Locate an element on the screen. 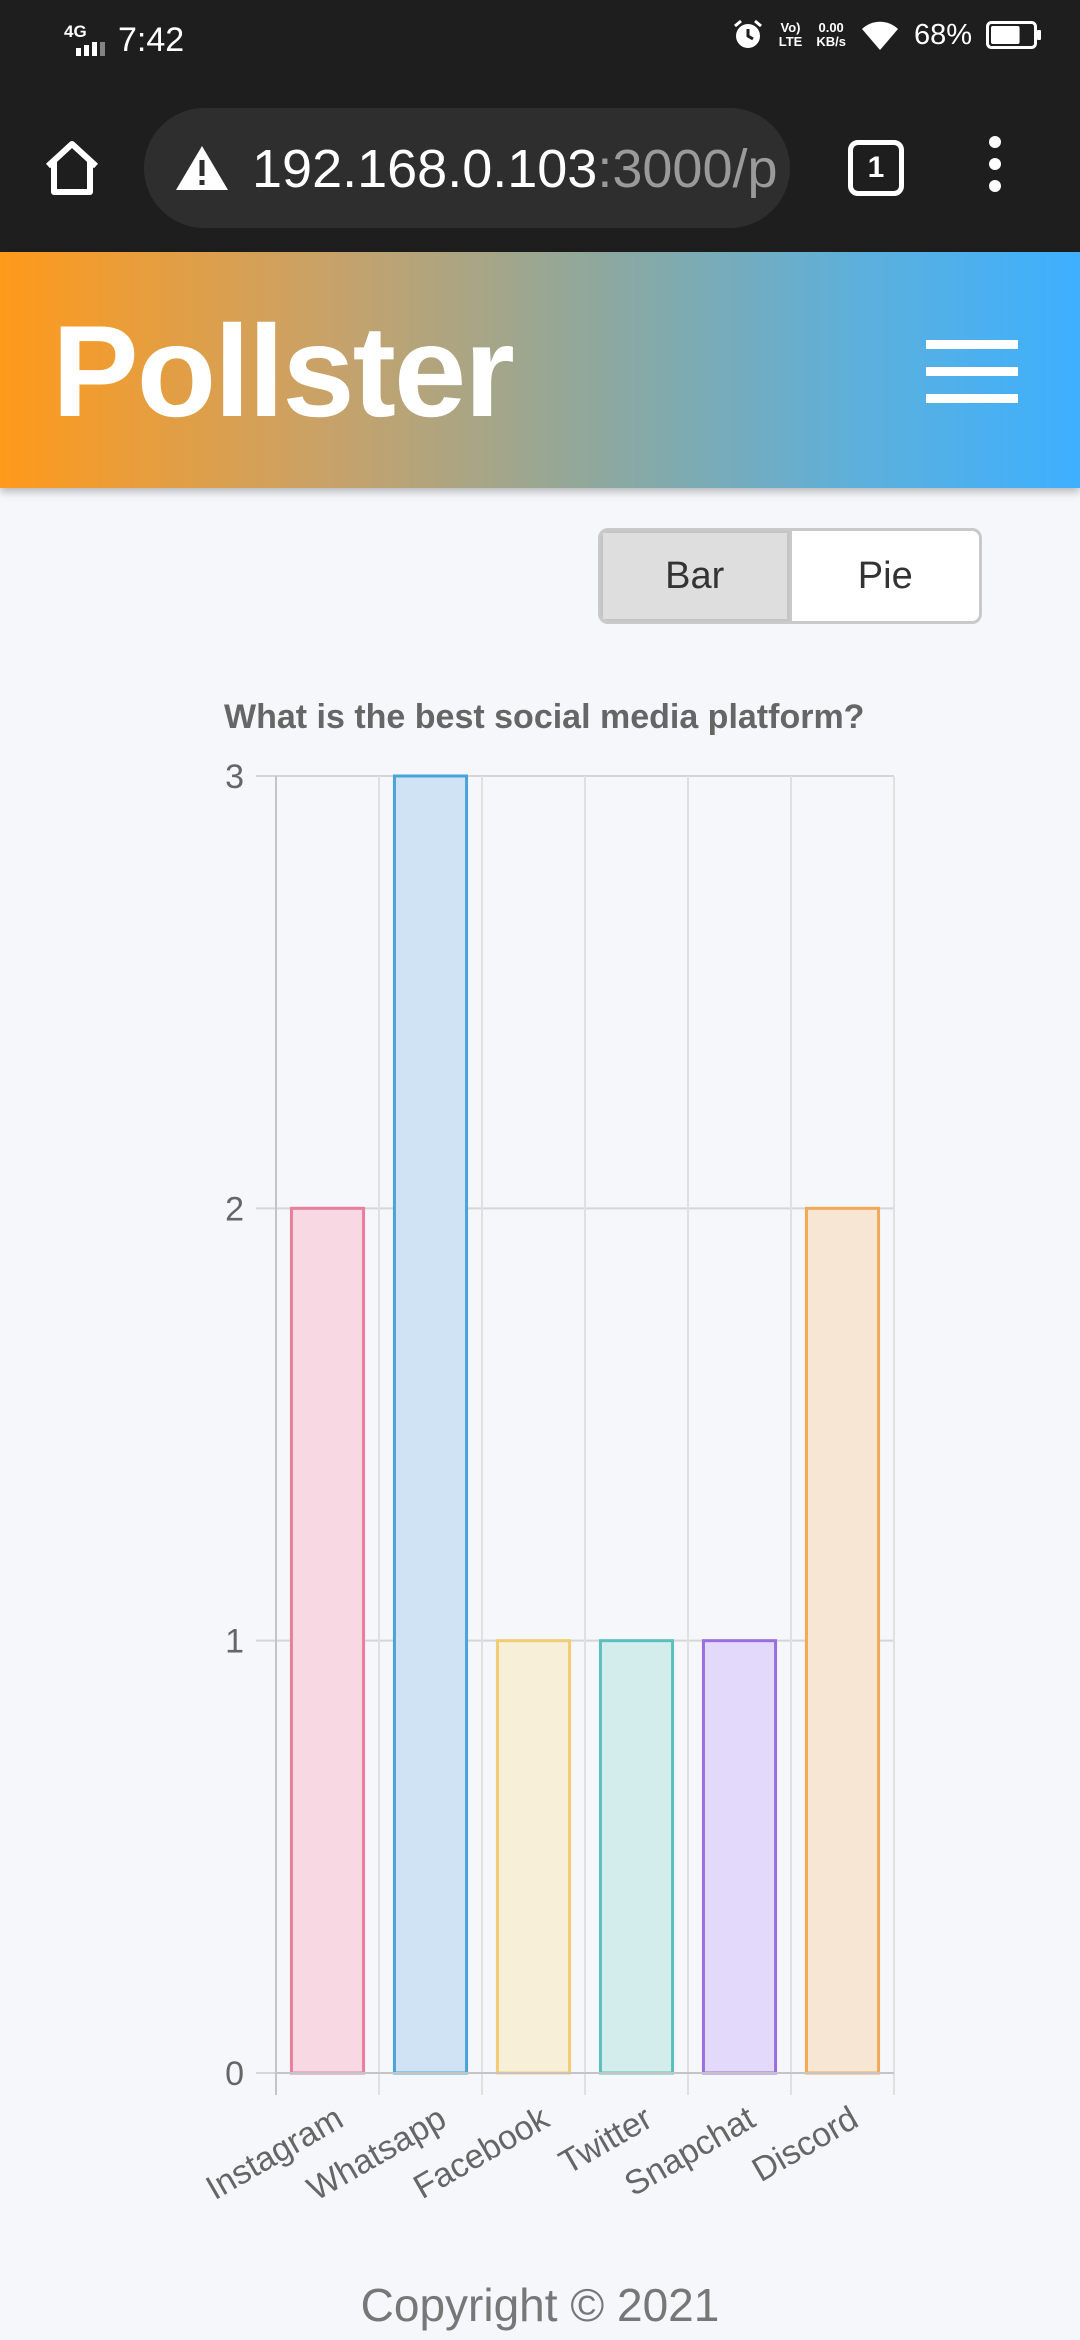 This screenshot has height=2340, width=1080. x-tick-label: Discord is located at coordinates (805, 2144).